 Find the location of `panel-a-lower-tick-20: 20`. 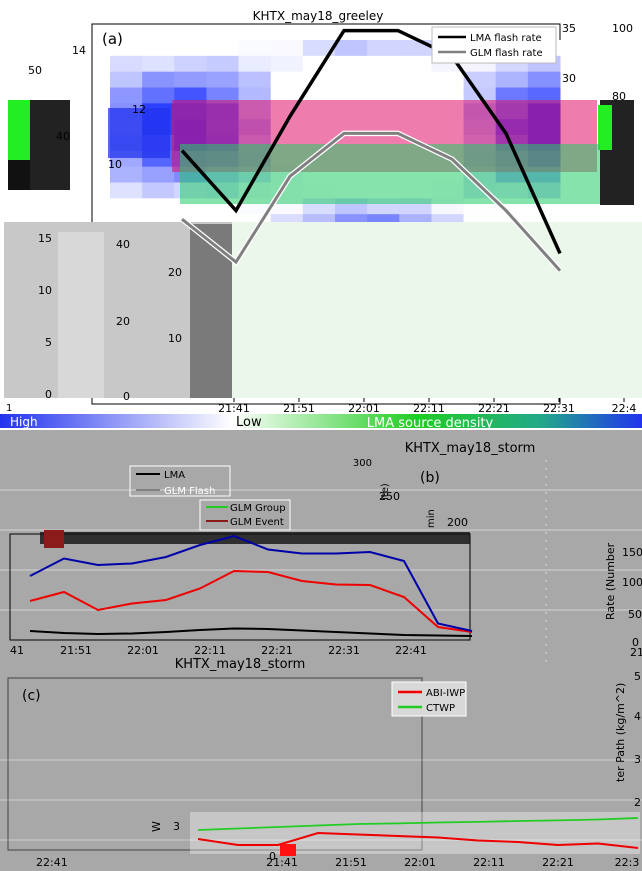

panel-a-lower-tick-20: 20 is located at coordinates (175, 272).